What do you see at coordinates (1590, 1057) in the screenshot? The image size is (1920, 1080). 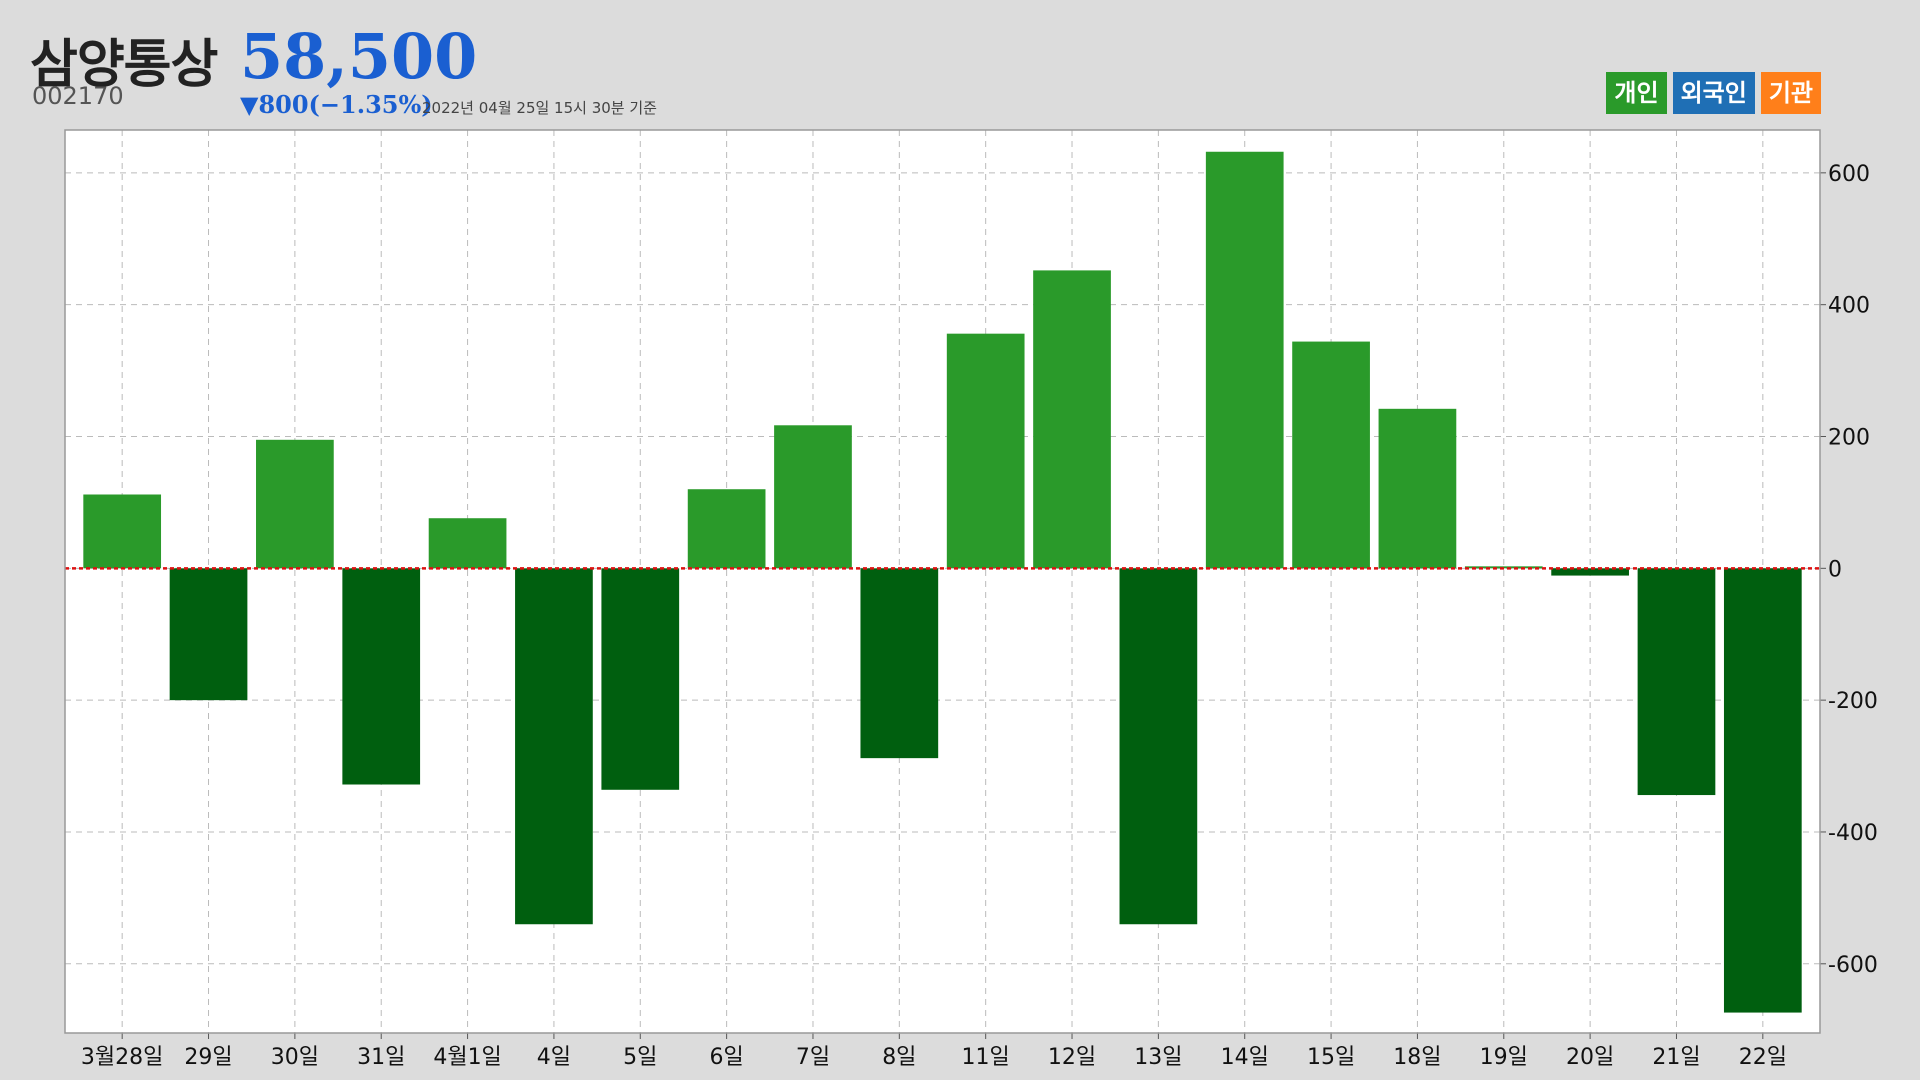 I see `x-tick-label: 20일` at bounding box center [1590, 1057].